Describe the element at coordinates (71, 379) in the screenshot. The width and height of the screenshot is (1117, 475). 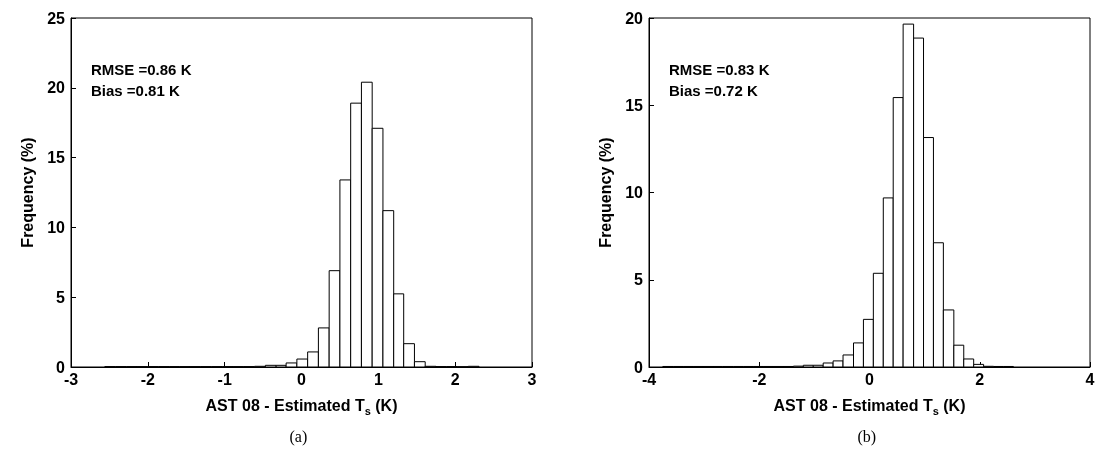
I see `x-tick-label: -3` at that location.